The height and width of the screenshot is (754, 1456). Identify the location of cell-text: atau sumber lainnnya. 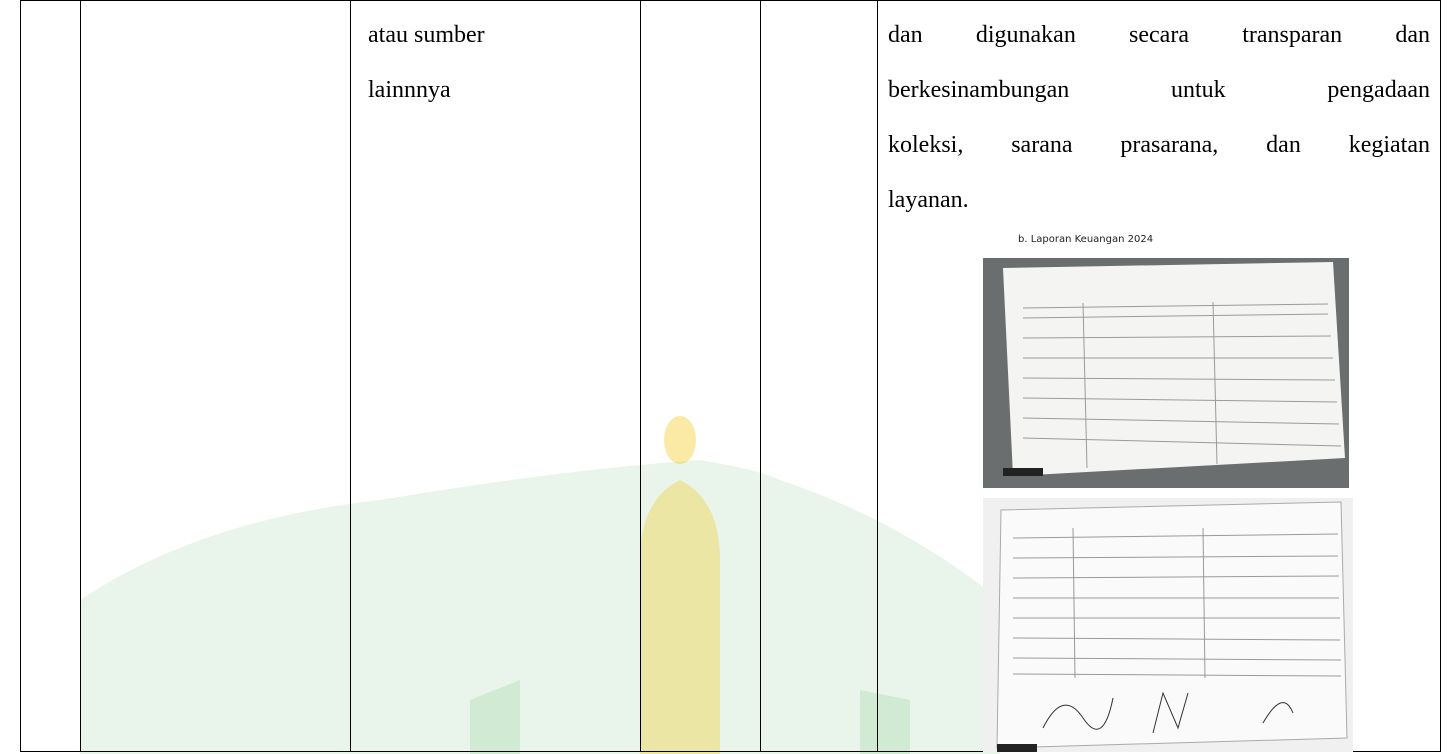
(426, 63).